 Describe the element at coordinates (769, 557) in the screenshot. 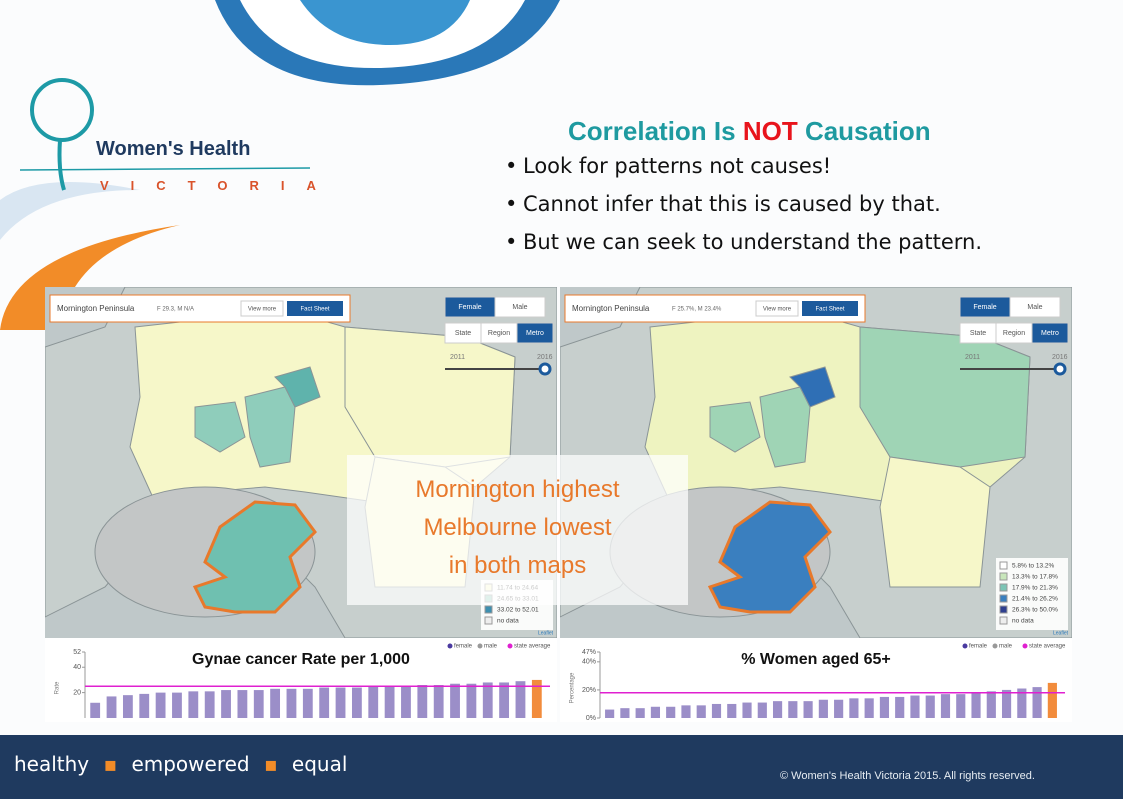

I see `mornington-region` at that location.